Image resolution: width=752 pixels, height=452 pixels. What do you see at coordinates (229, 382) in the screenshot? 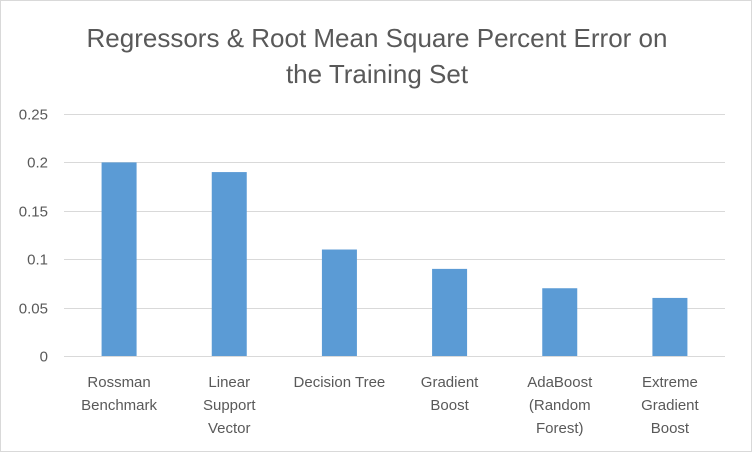
I see `x-tick-label-line: Linear` at bounding box center [229, 382].